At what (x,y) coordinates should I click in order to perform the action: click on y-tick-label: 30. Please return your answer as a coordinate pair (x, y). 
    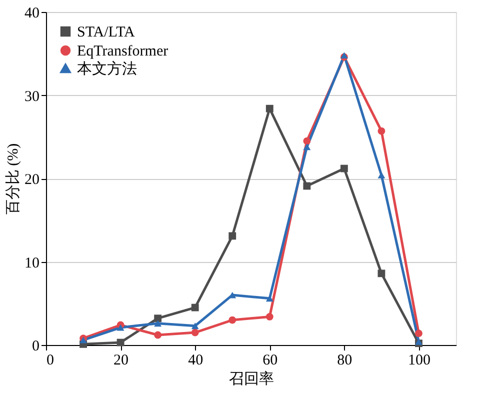
    Looking at the image, I should click on (32, 96).